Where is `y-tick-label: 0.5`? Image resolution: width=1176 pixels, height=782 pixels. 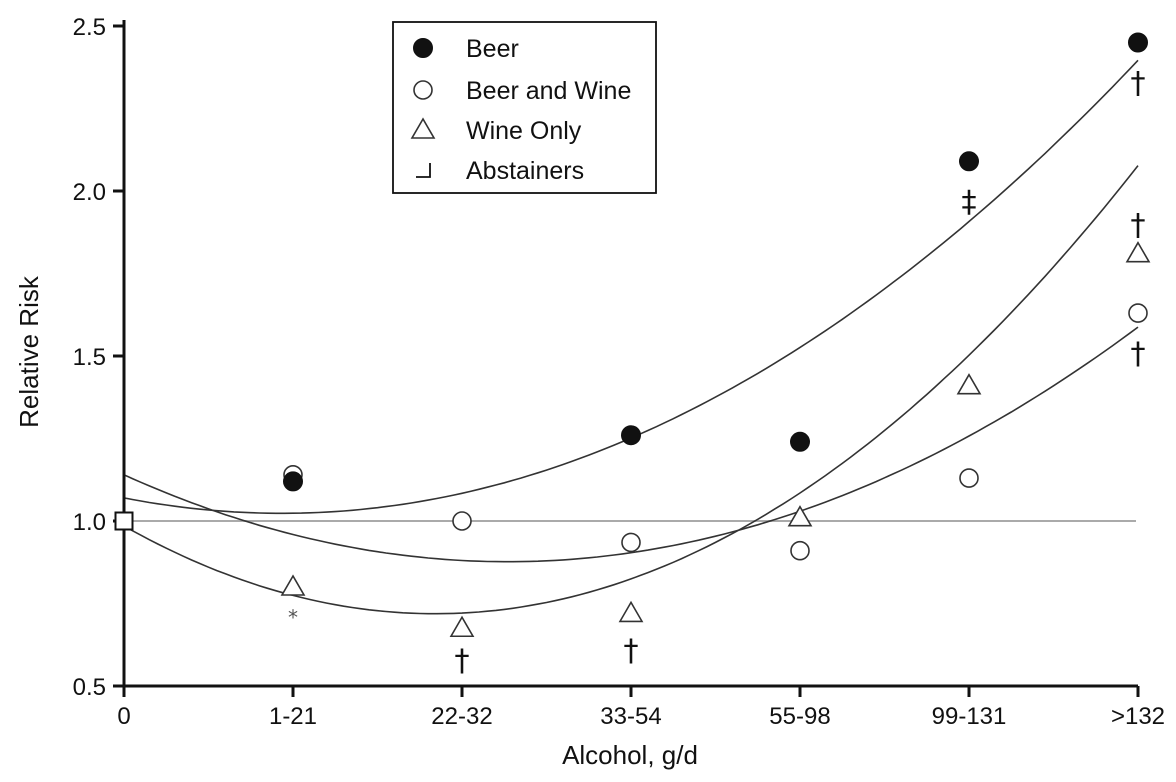 y-tick-label: 0.5 is located at coordinates (89, 687).